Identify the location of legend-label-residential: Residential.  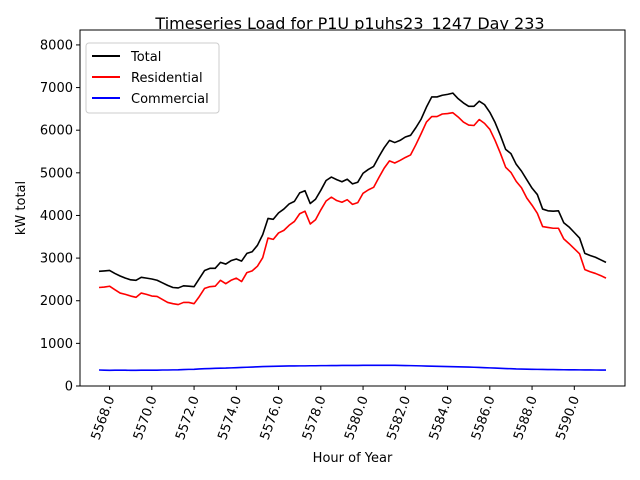
(167, 78).